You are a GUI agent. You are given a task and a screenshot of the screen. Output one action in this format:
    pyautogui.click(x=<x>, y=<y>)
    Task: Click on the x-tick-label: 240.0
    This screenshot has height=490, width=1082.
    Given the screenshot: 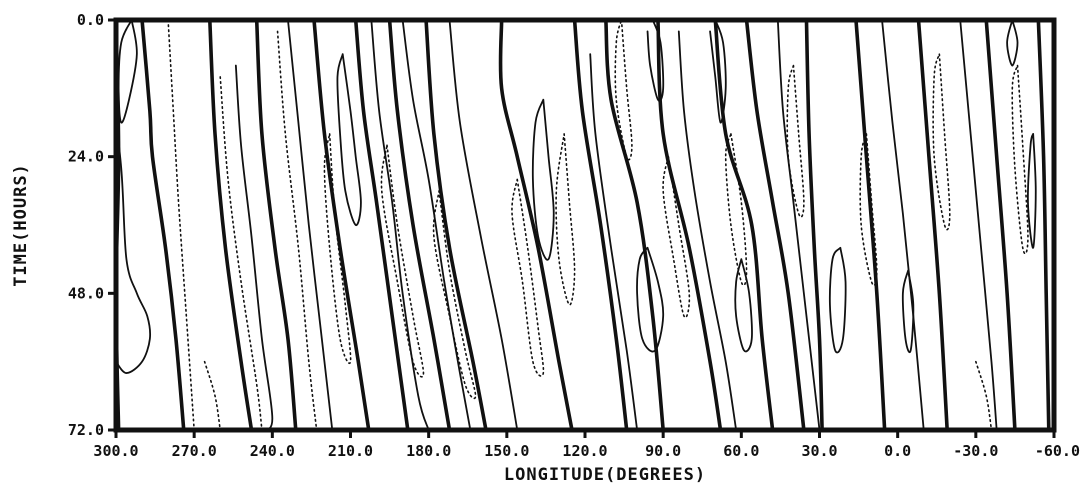 What is the action you would take?
    pyautogui.click(x=272, y=451)
    